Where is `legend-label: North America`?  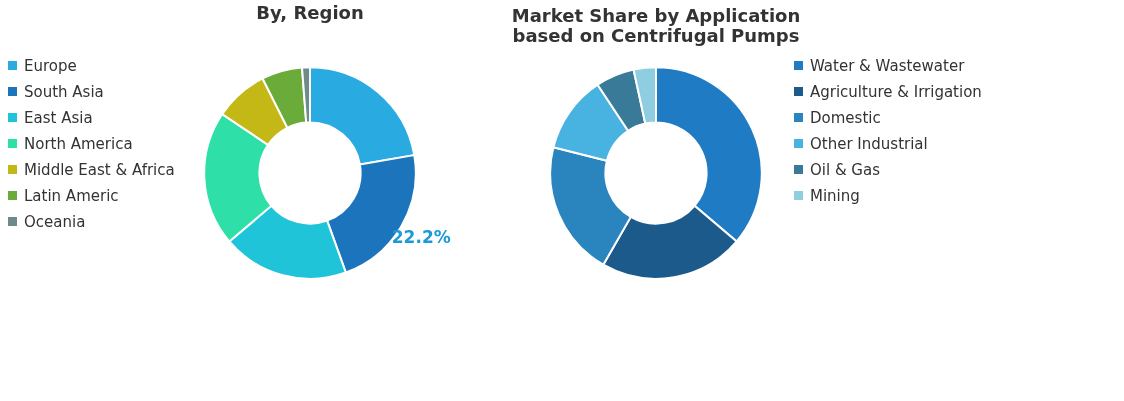
legend-label: North America is located at coordinates (78, 143).